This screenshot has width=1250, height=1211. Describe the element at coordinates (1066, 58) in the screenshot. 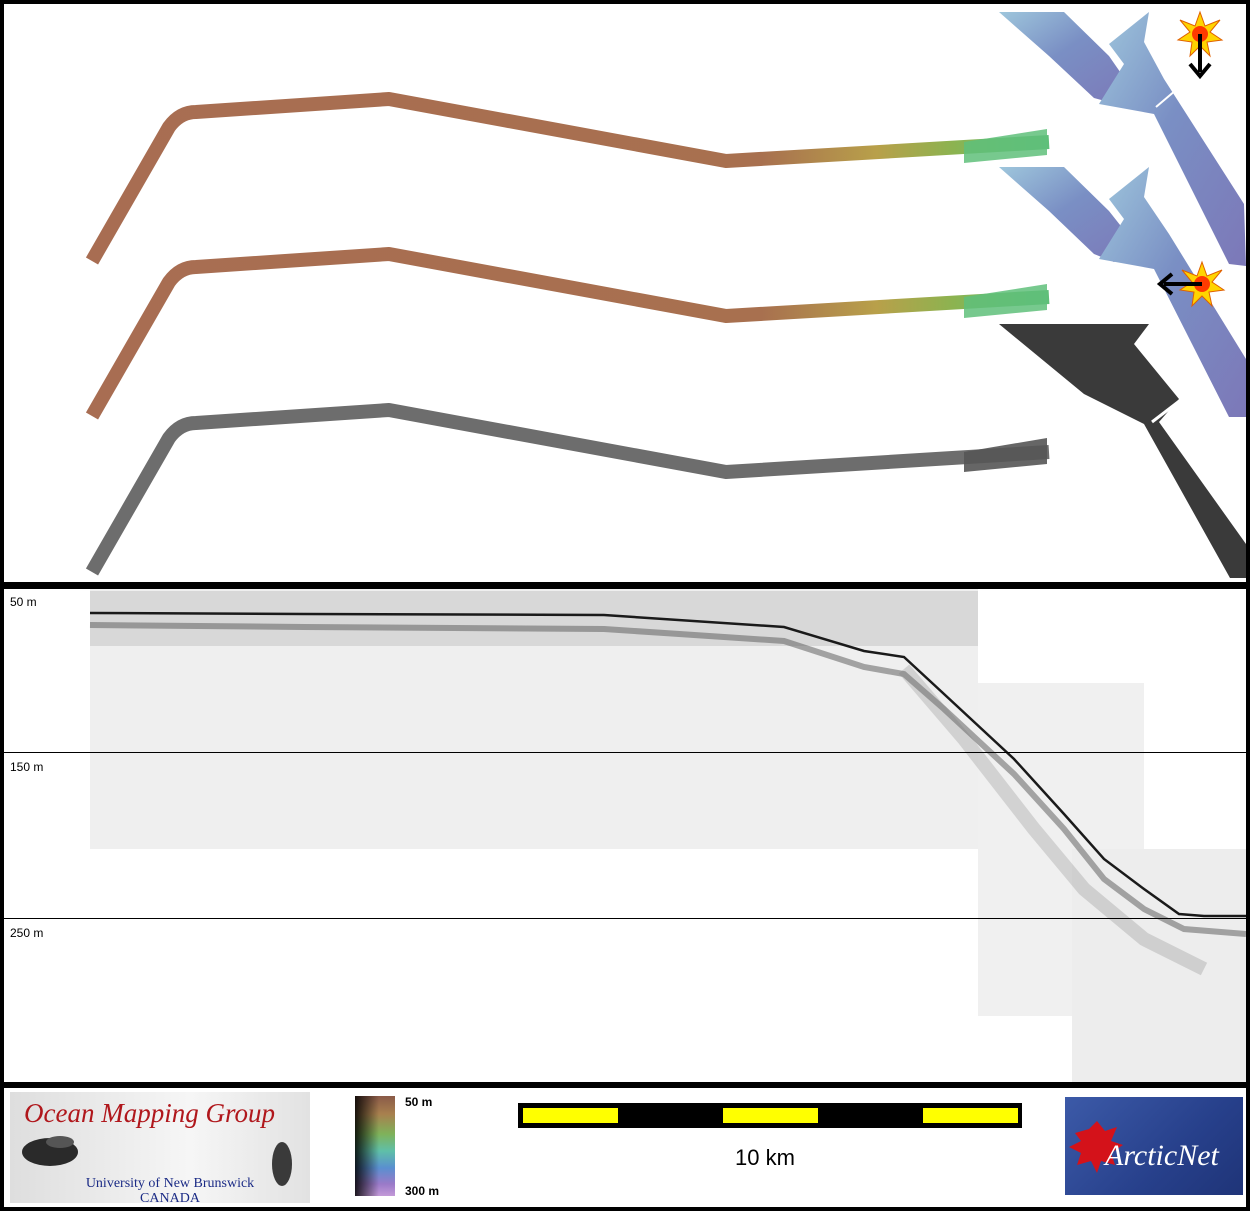

I see `swath-blue-top` at that location.